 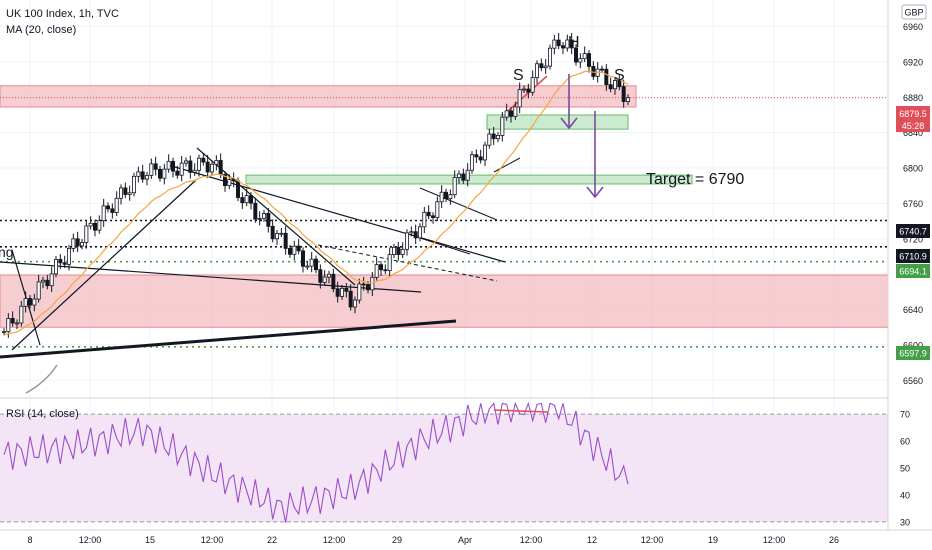 What do you see at coordinates (913, 381) in the screenshot?
I see `price-tick-label: 6560` at bounding box center [913, 381].